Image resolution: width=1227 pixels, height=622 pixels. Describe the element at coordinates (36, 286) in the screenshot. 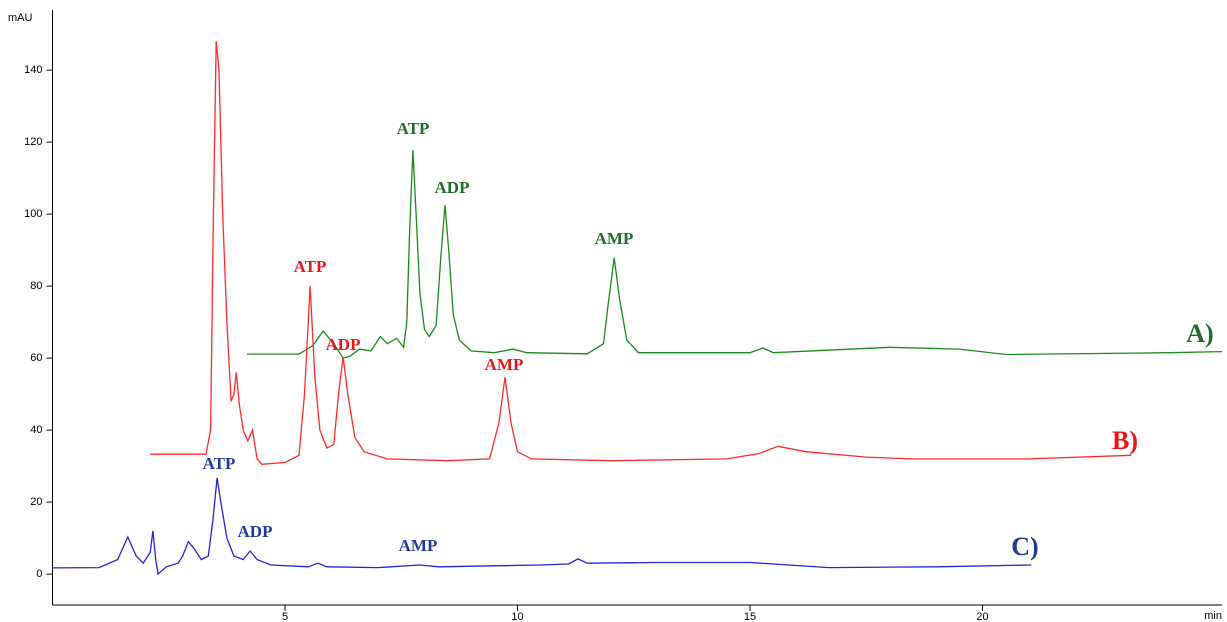

I see `y-tick-label: 80` at that location.